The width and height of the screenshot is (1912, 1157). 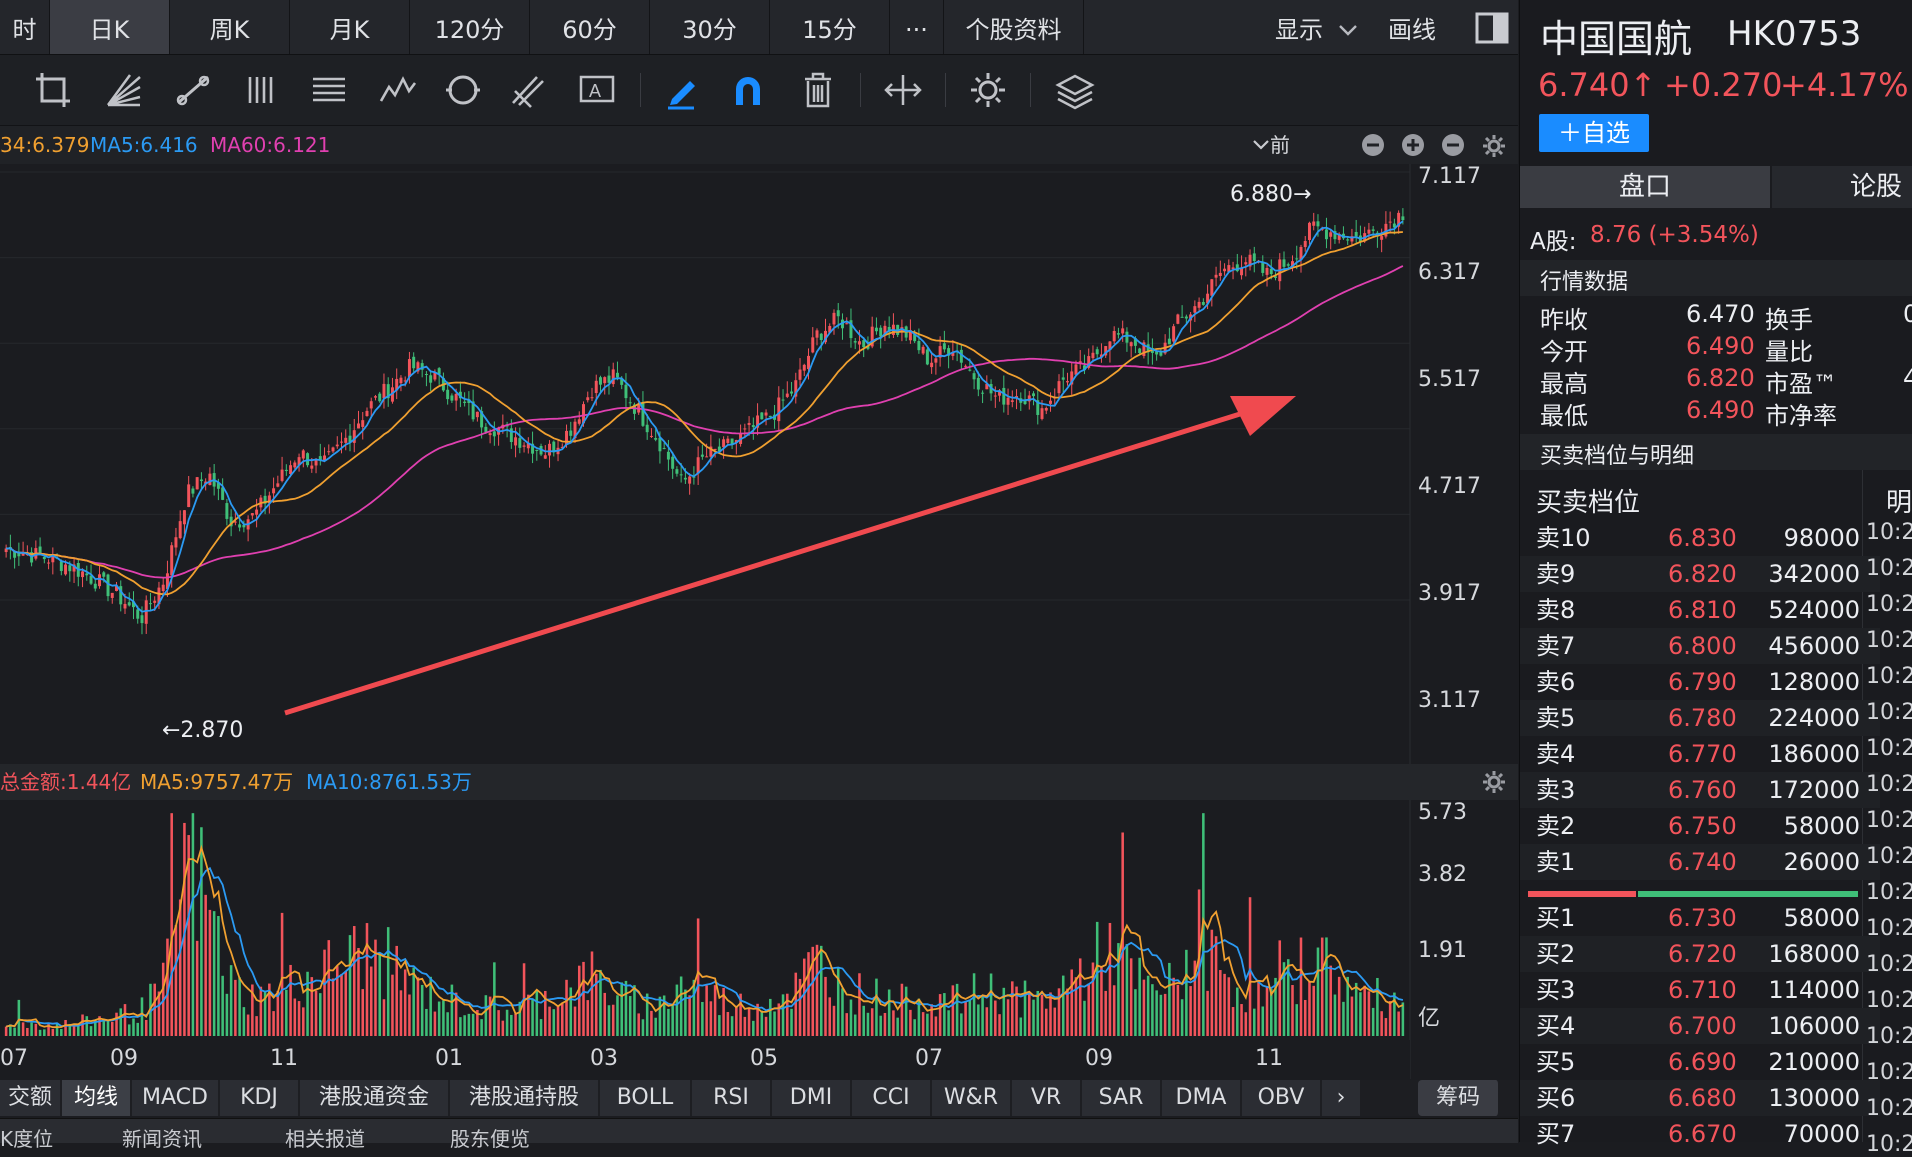 What do you see at coordinates (972, 1098) in the screenshot?
I see `ind-wr: W&R` at bounding box center [972, 1098].